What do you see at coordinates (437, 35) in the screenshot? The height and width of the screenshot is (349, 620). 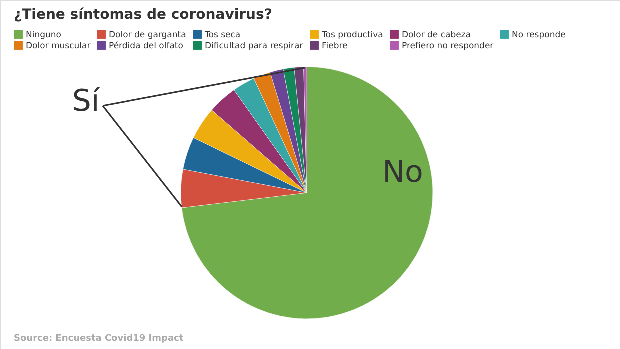 I see `legend-label: Dolor de cabeza` at bounding box center [437, 35].